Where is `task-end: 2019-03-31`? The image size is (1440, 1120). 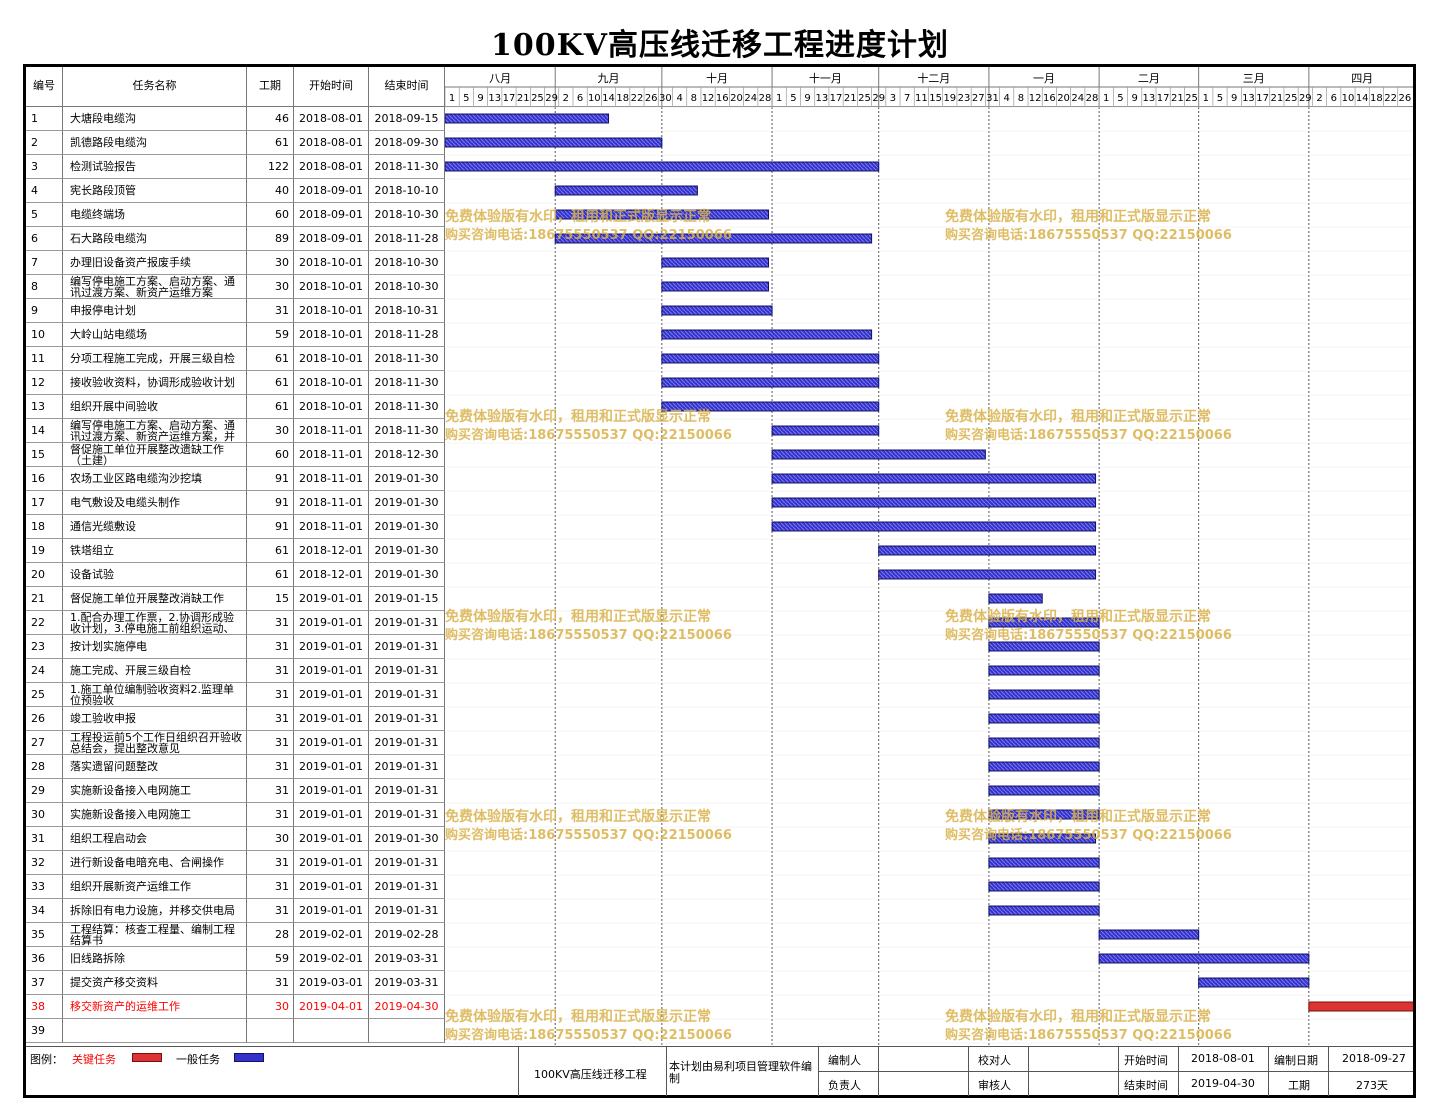 task-end: 2019-03-31 is located at coordinates (407, 959).